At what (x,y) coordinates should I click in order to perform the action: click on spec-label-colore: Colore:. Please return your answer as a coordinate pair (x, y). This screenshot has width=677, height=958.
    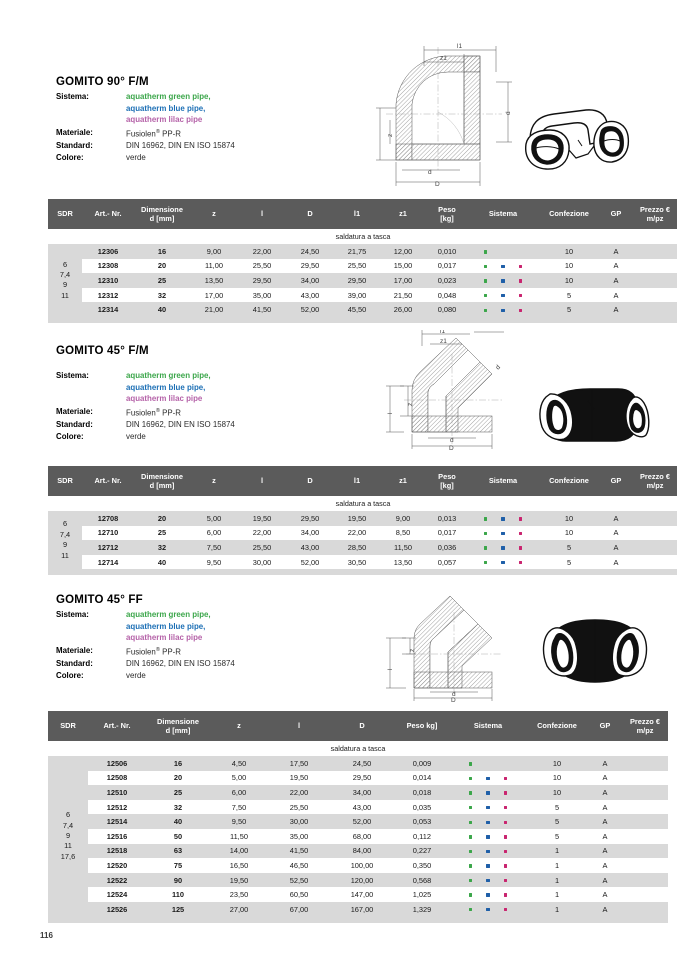
    Looking at the image, I should click on (70, 436).